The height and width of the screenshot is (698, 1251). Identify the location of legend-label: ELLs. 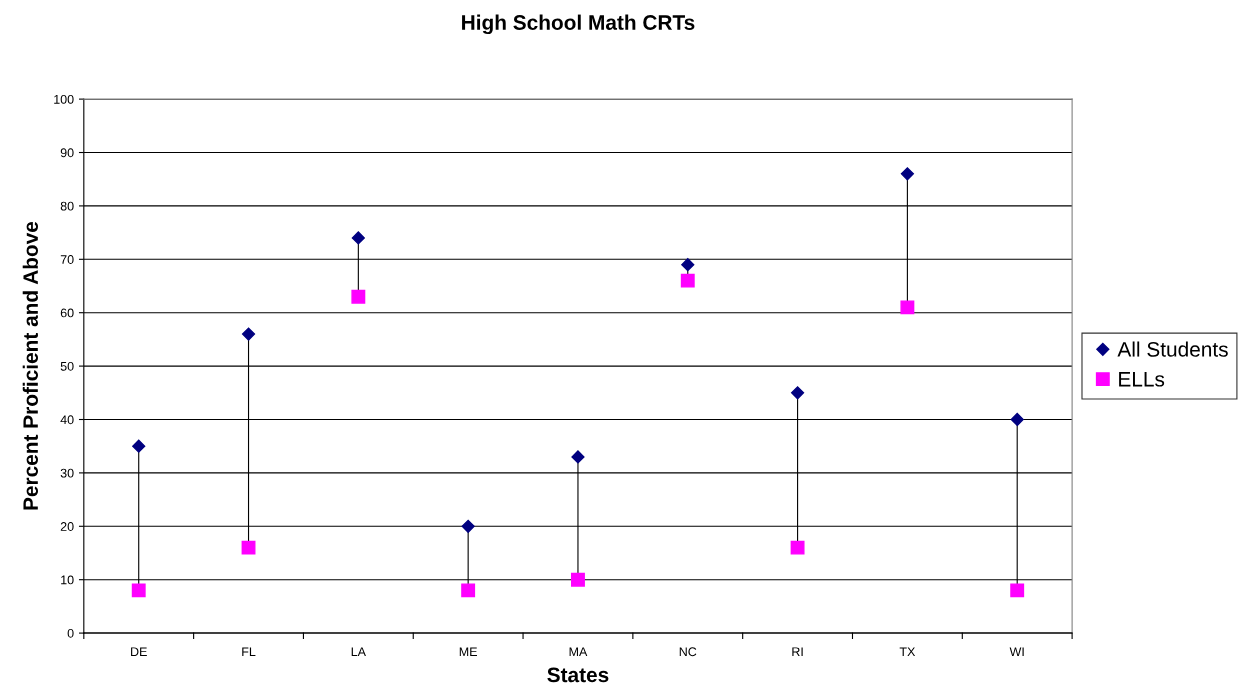
(1142, 379).